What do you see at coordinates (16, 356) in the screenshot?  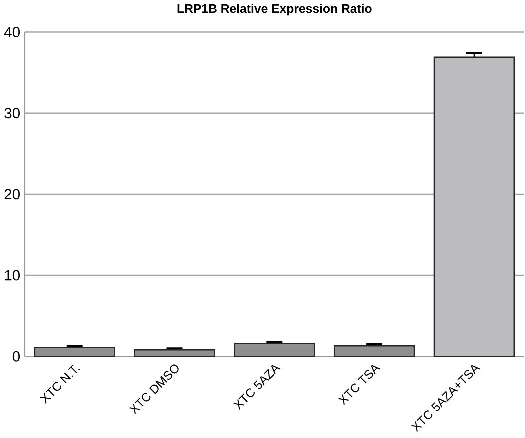 I see `y-tick-label: 0` at bounding box center [16, 356].